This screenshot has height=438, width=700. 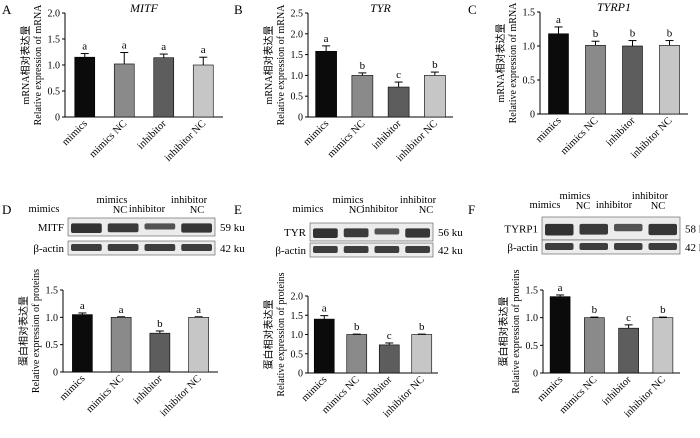 I want to click on blot-target-size: 58 ku, so click(x=692, y=230).